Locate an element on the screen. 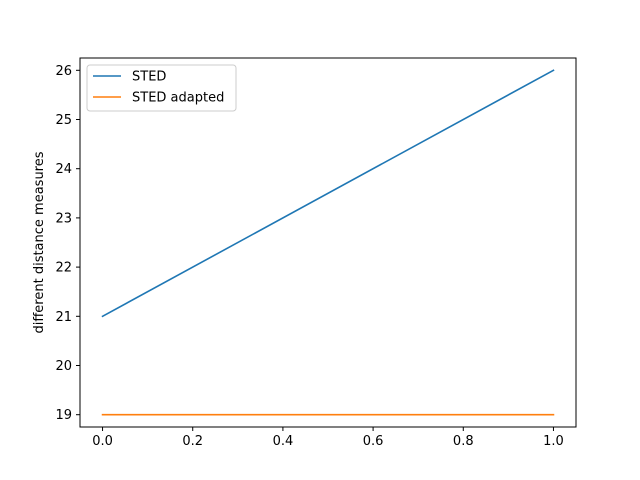 The height and width of the screenshot is (480, 640). y-axis-label: different distance measures is located at coordinates (39, 242).